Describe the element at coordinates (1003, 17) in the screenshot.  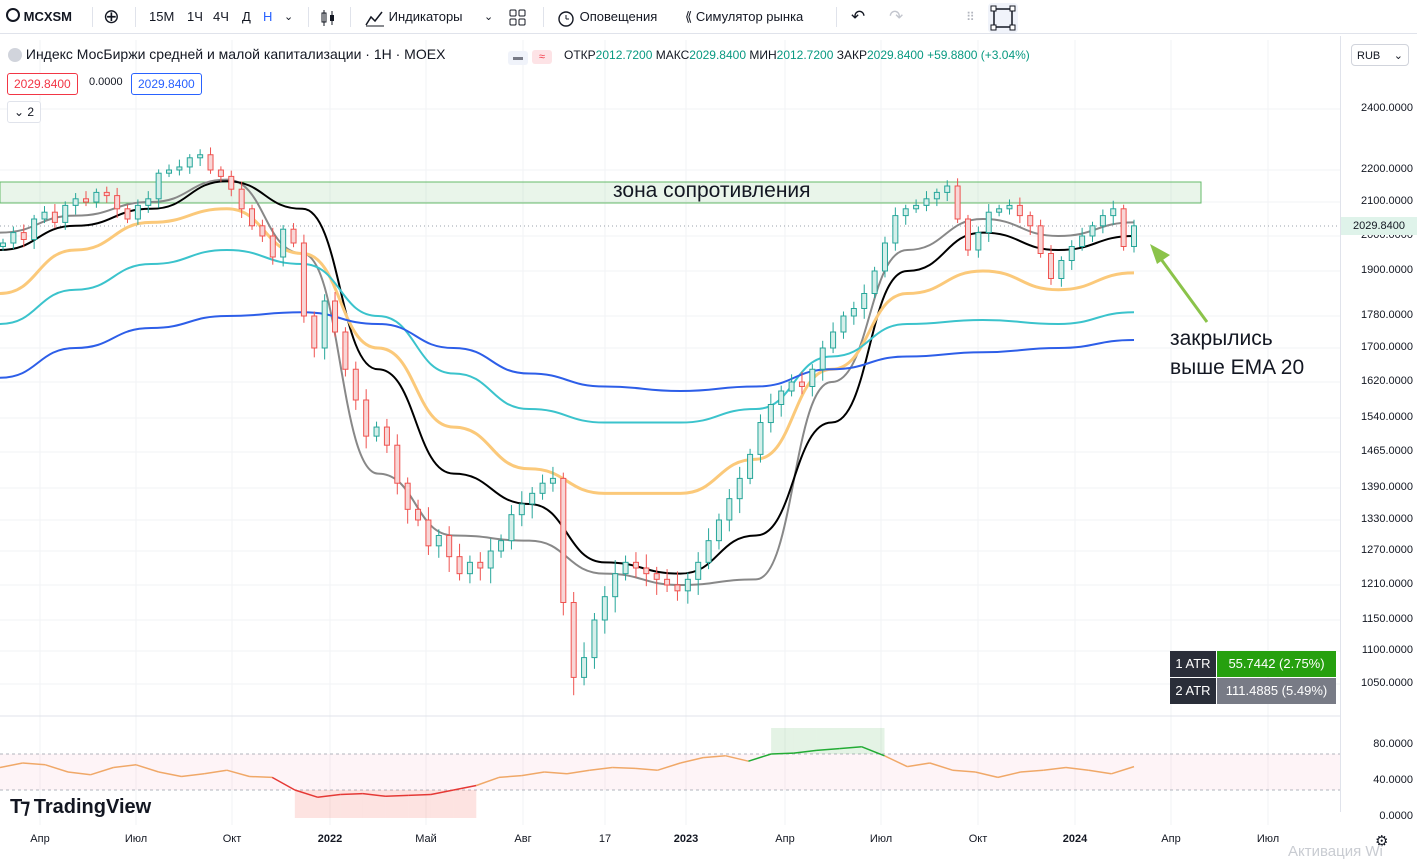
I see `drawing-rectangle-icon` at that location.